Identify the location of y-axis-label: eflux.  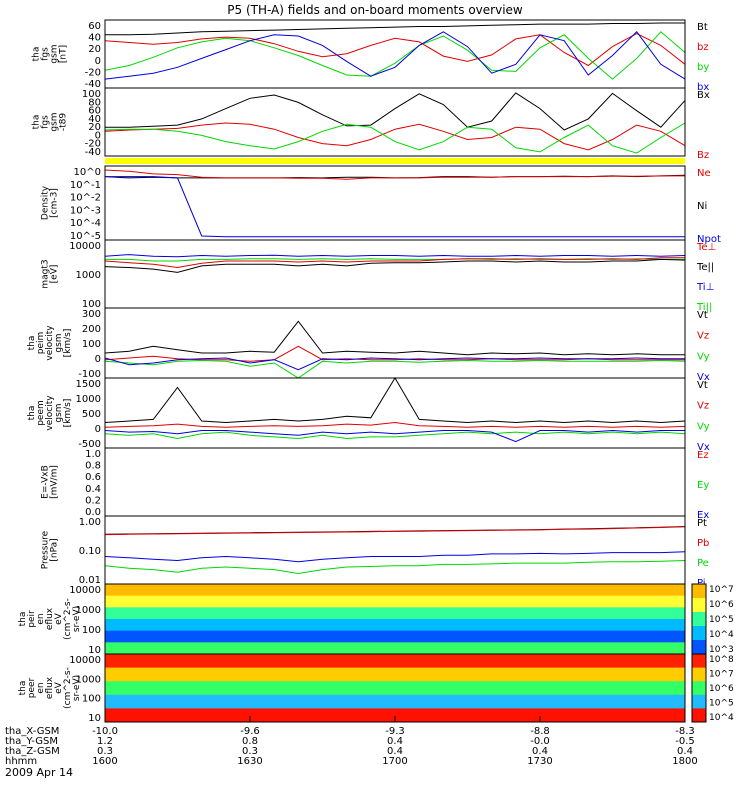
(50, 618).